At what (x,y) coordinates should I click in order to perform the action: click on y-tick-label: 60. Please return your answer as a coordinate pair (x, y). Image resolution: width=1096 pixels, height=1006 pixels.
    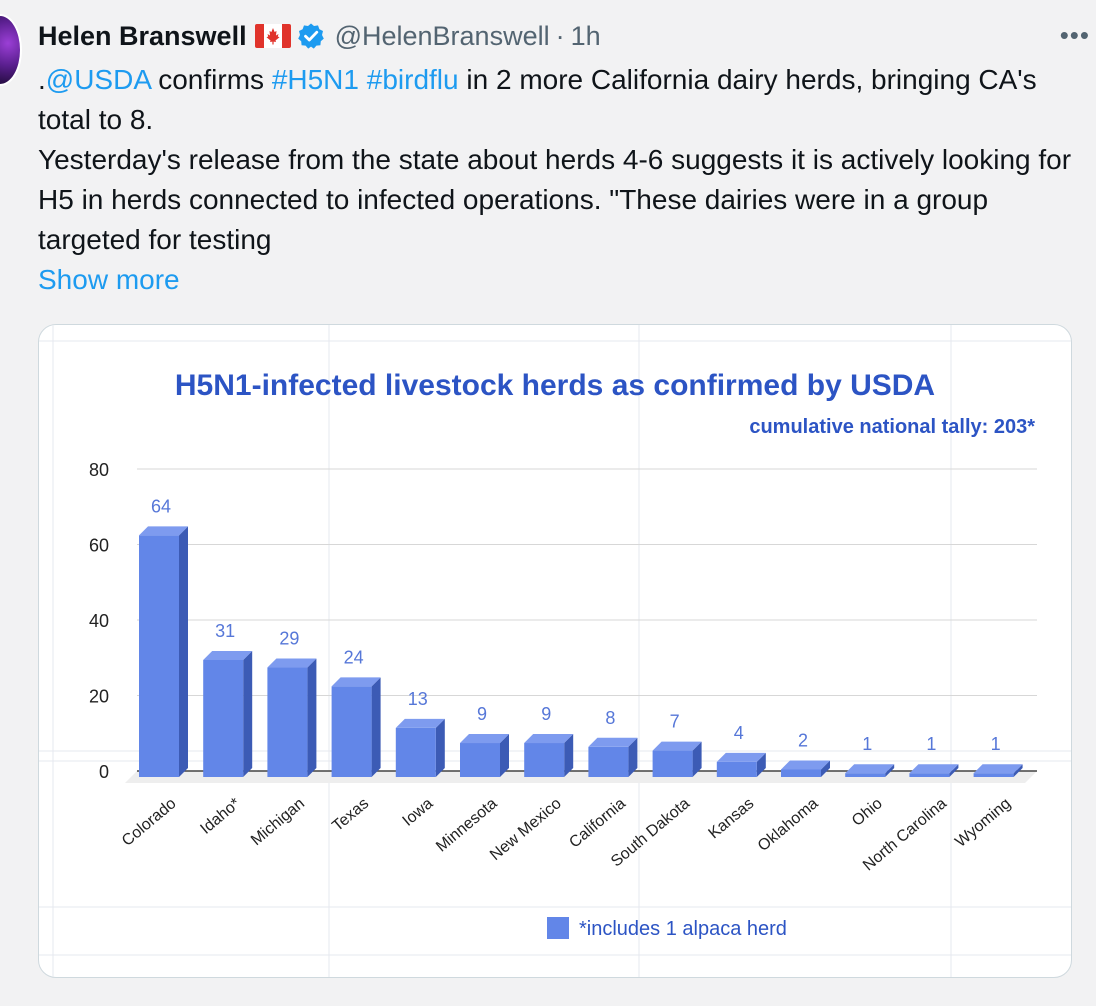
    Looking at the image, I should click on (99, 546).